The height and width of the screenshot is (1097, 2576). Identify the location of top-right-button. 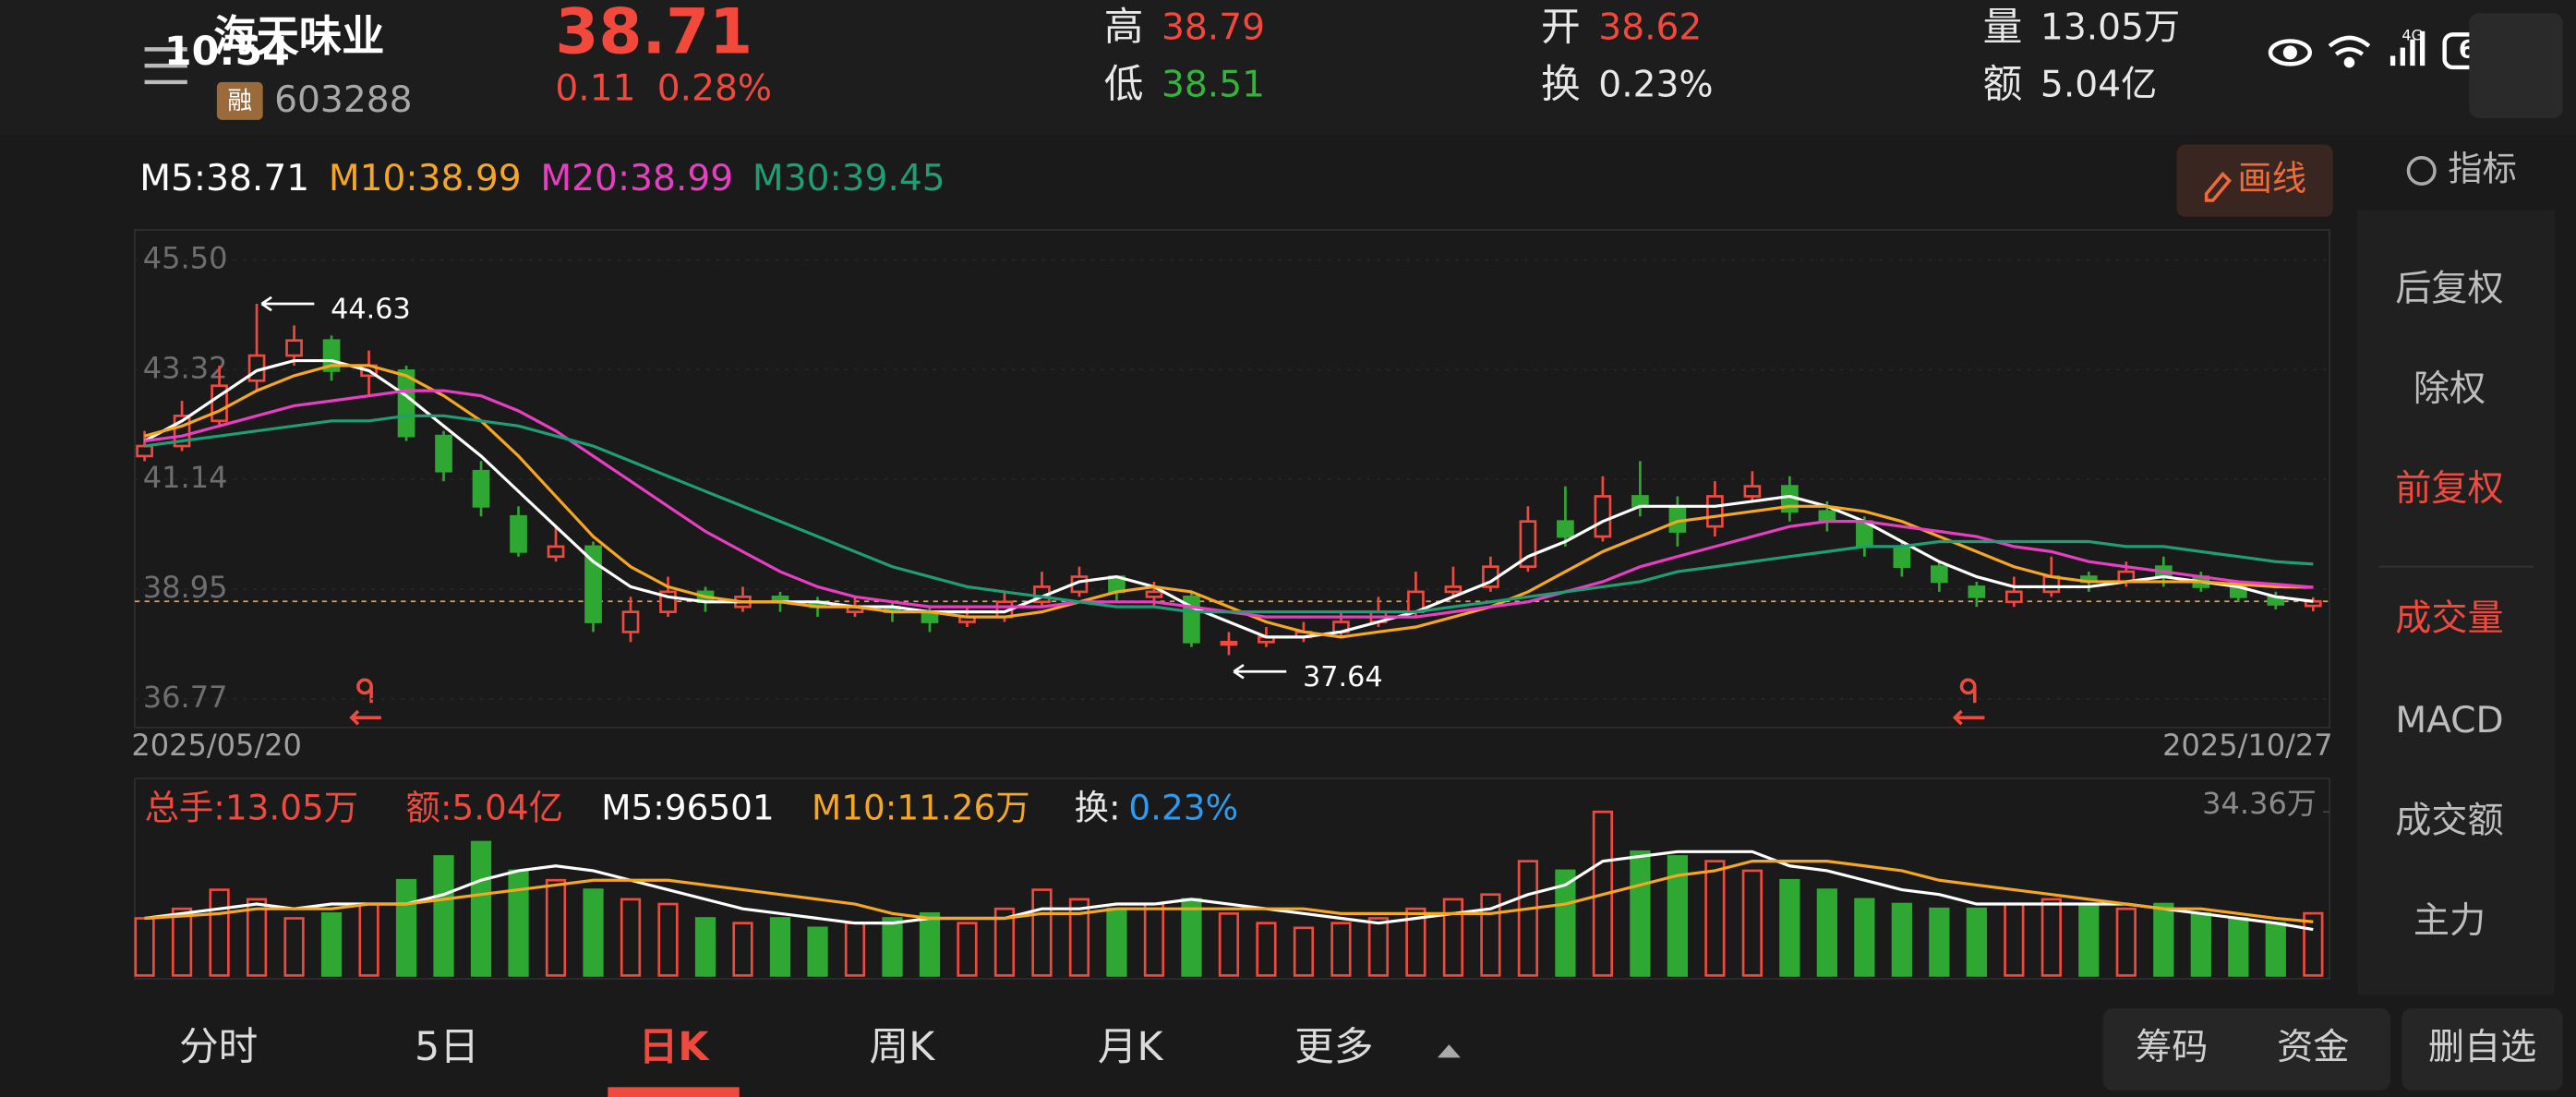
(2516, 66).